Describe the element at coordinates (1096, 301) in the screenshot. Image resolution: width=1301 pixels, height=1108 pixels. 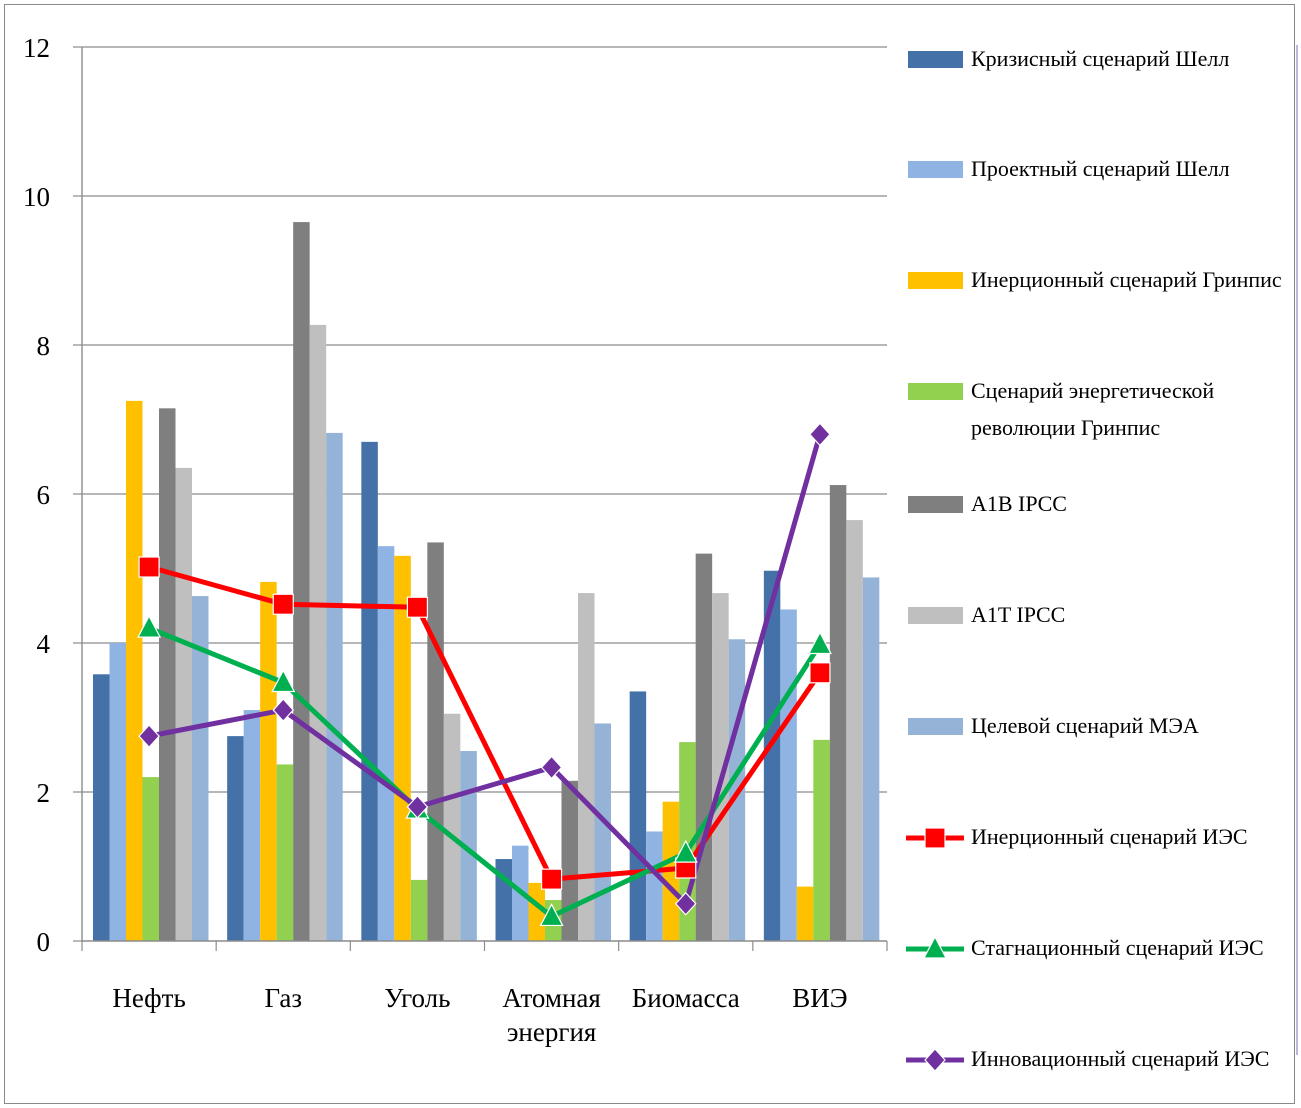
I see `legend-item: Инерционный сценарий Гринпис` at that location.